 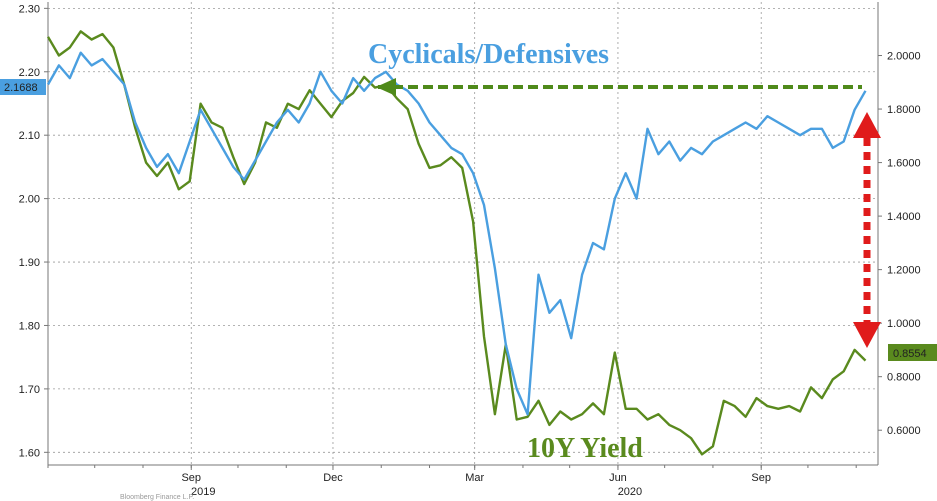 What do you see at coordinates (630, 492) in the screenshot?
I see `x-year-label: 2020` at bounding box center [630, 492].